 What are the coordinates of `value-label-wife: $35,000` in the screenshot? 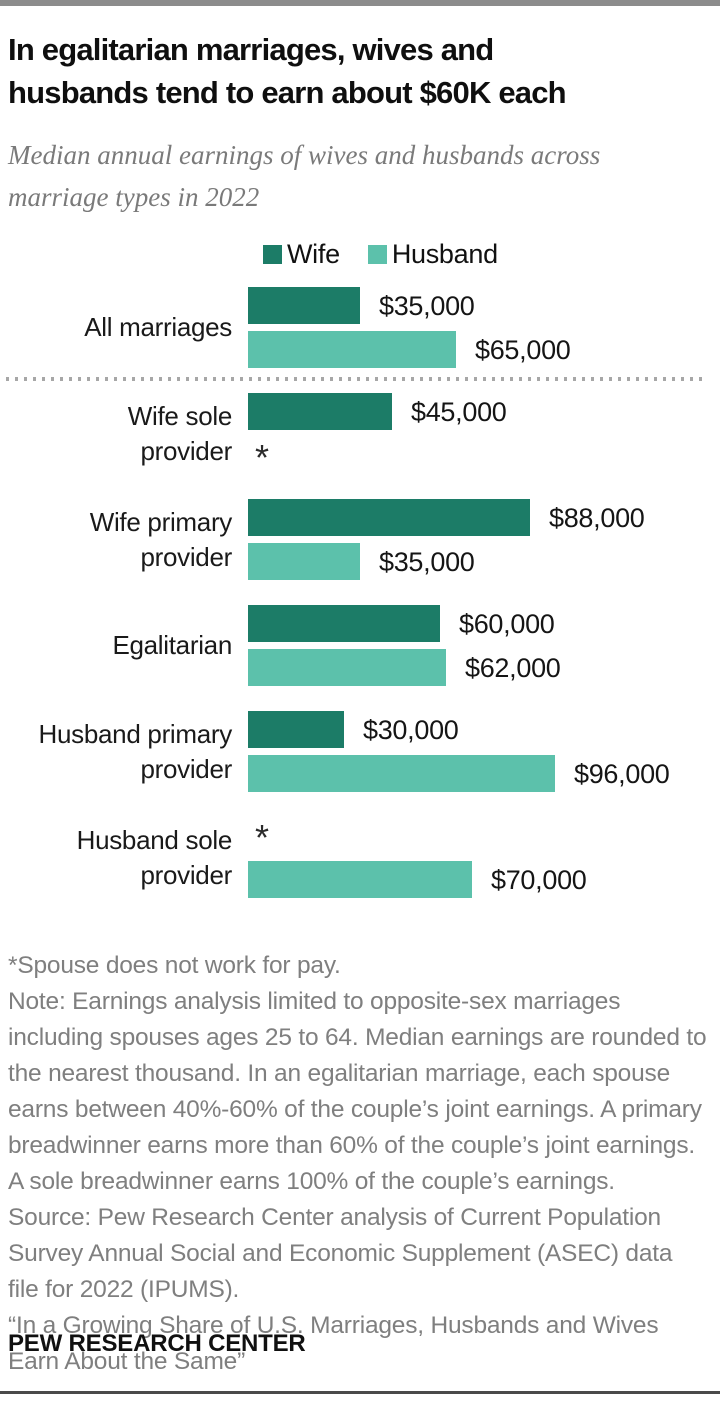 It's located at (427, 306).